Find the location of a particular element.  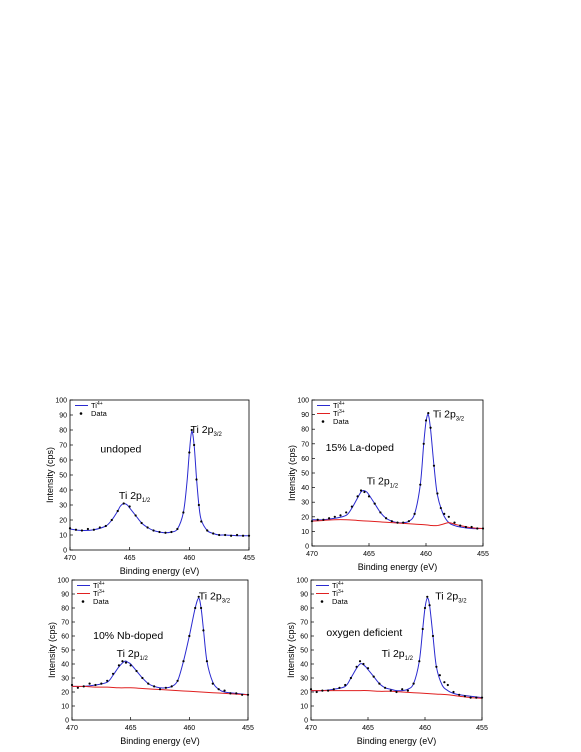

sample-annotation: oxygen deficient is located at coordinates (364, 633).